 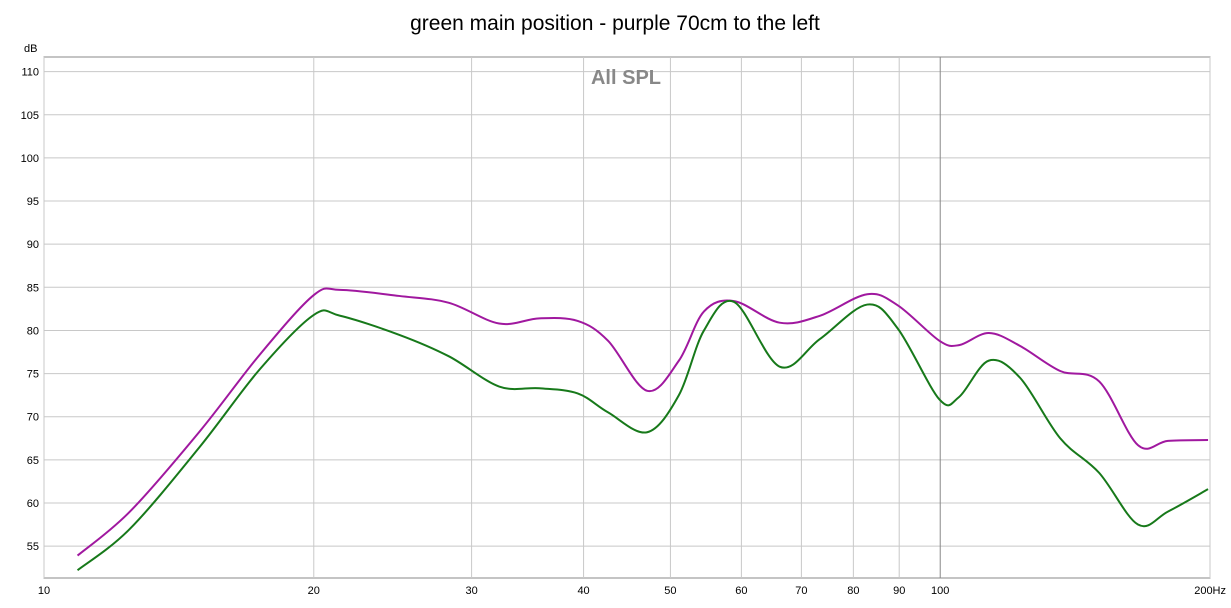 What do you see at coordinates (626, 78) in the screenshot?
I see `annotation: All SPL` at bounding box center [626, 78].